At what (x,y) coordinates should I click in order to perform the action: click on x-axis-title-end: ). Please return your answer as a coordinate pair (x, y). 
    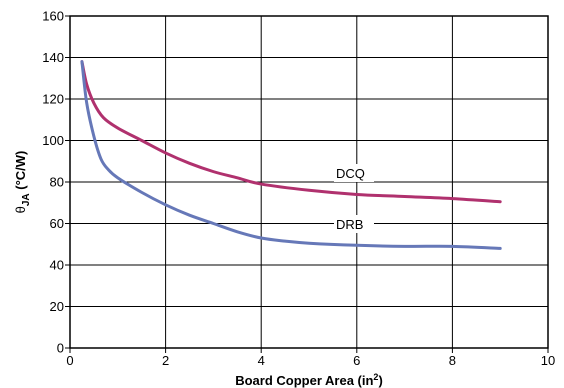
    Looking at the image, I should click on (380, 380).